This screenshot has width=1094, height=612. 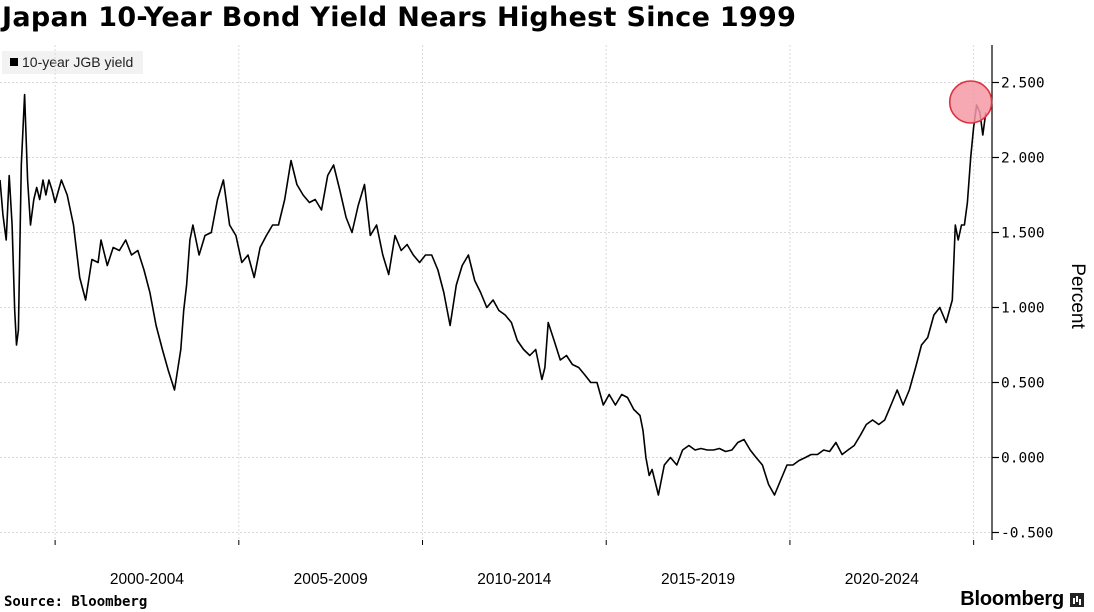 What do you see at coordinates (1023, 309) in the screenshot?
I see `y-tick-label: 1.000` at bounding box center [1023, 309].